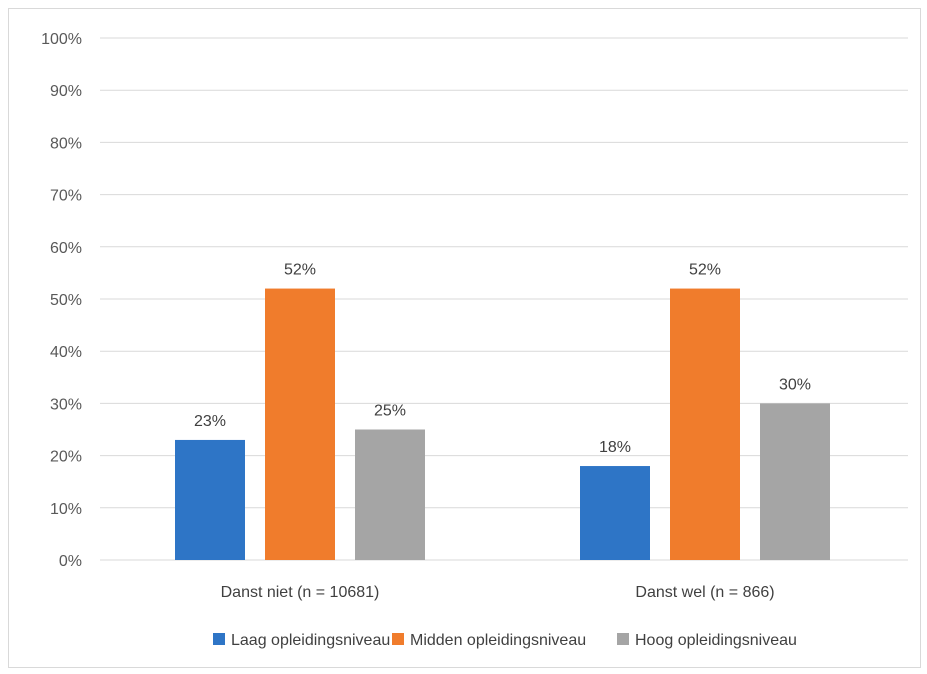 The width and height of the screenshot is (927, 674). I want to click on y-tick-label: 0%, so click(70, 561).